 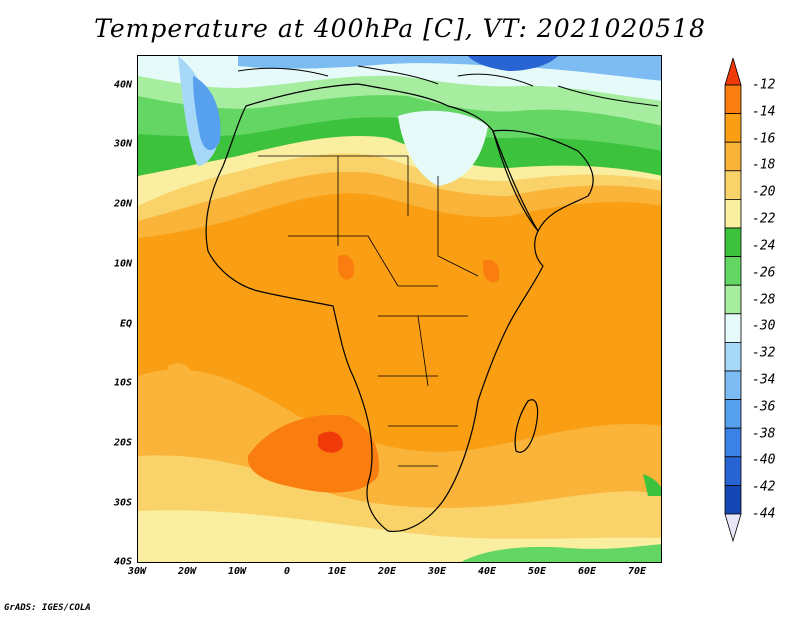 I want to click on lat-tick-label: 10N, so click(x=122, y=264).